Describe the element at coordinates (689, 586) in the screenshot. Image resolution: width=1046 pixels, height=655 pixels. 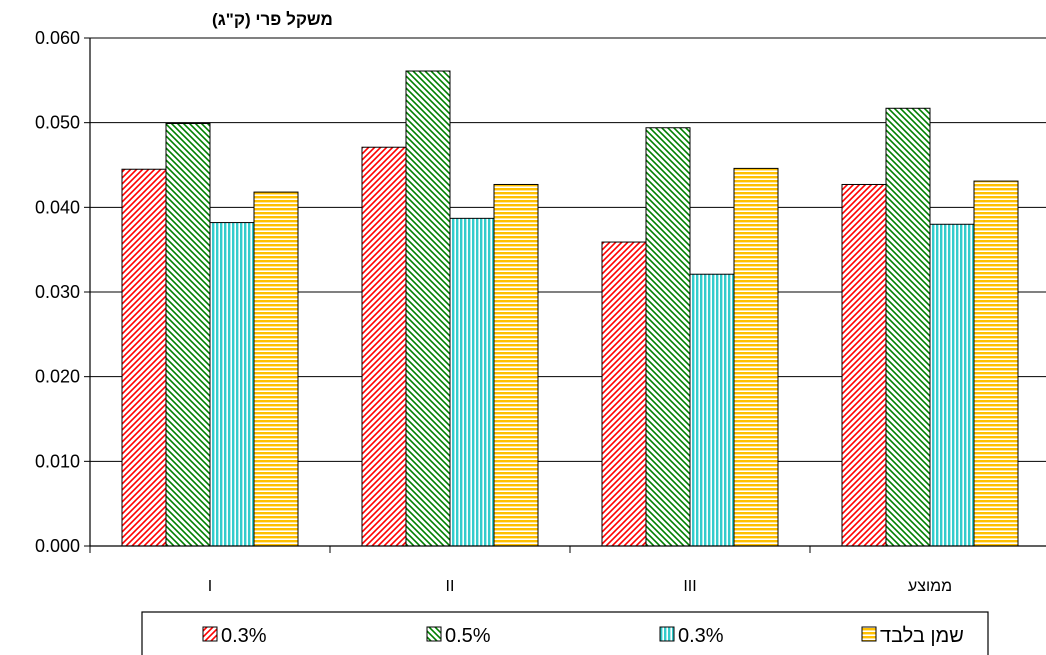
I see `x-tick-label: III` at that location.